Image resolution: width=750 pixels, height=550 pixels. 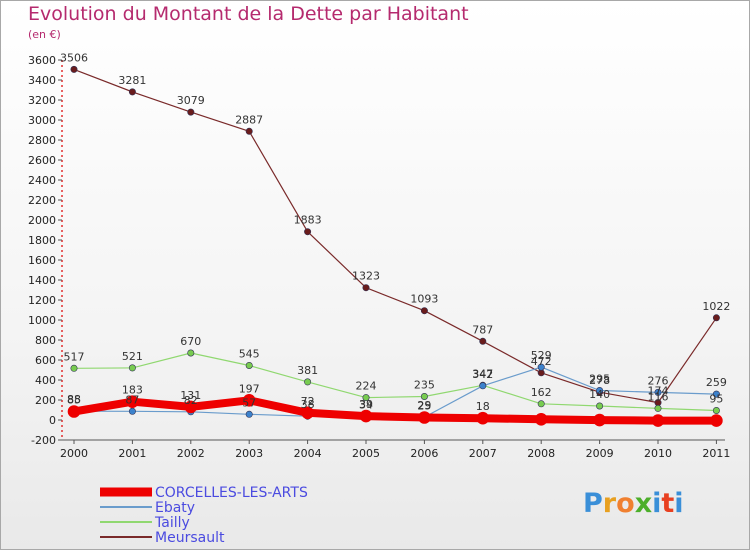 I want to click on data-label-meursault: 1022, so click(x=716, y=306).